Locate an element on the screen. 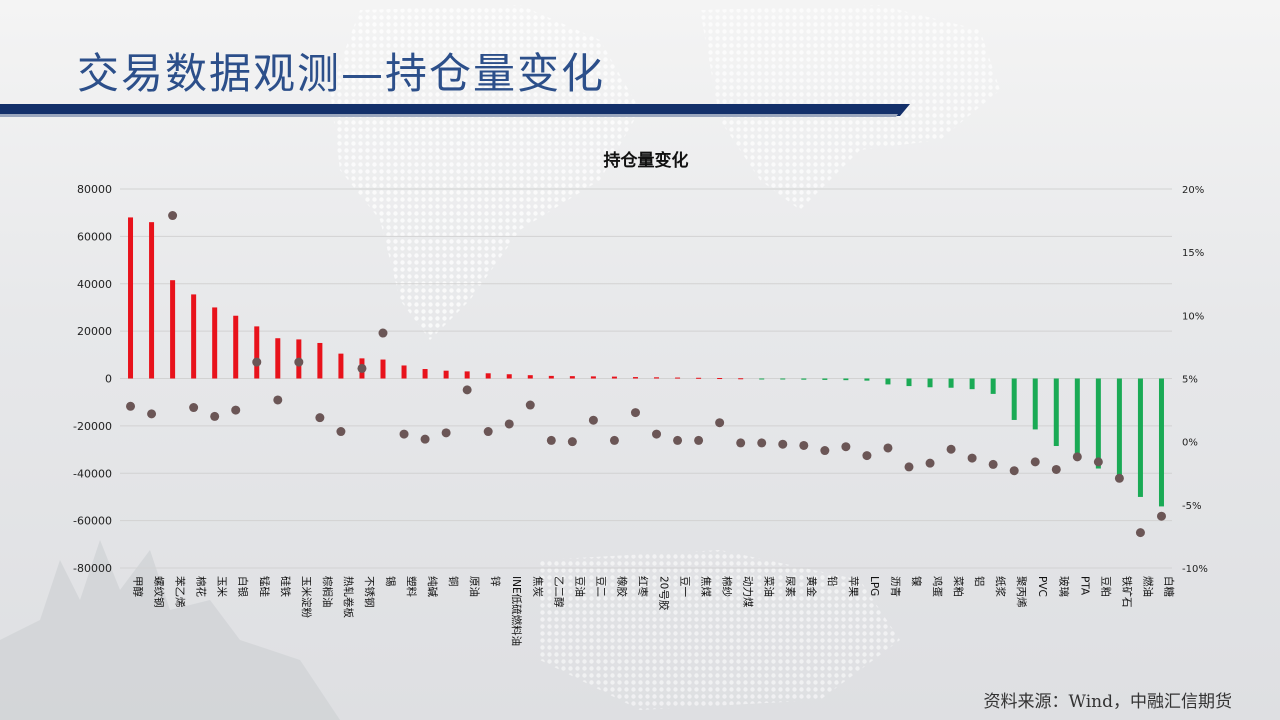 This screenshot has width=1280, height=720. x-tick-label: 棕榈油 is located at coordinates (327, 592).